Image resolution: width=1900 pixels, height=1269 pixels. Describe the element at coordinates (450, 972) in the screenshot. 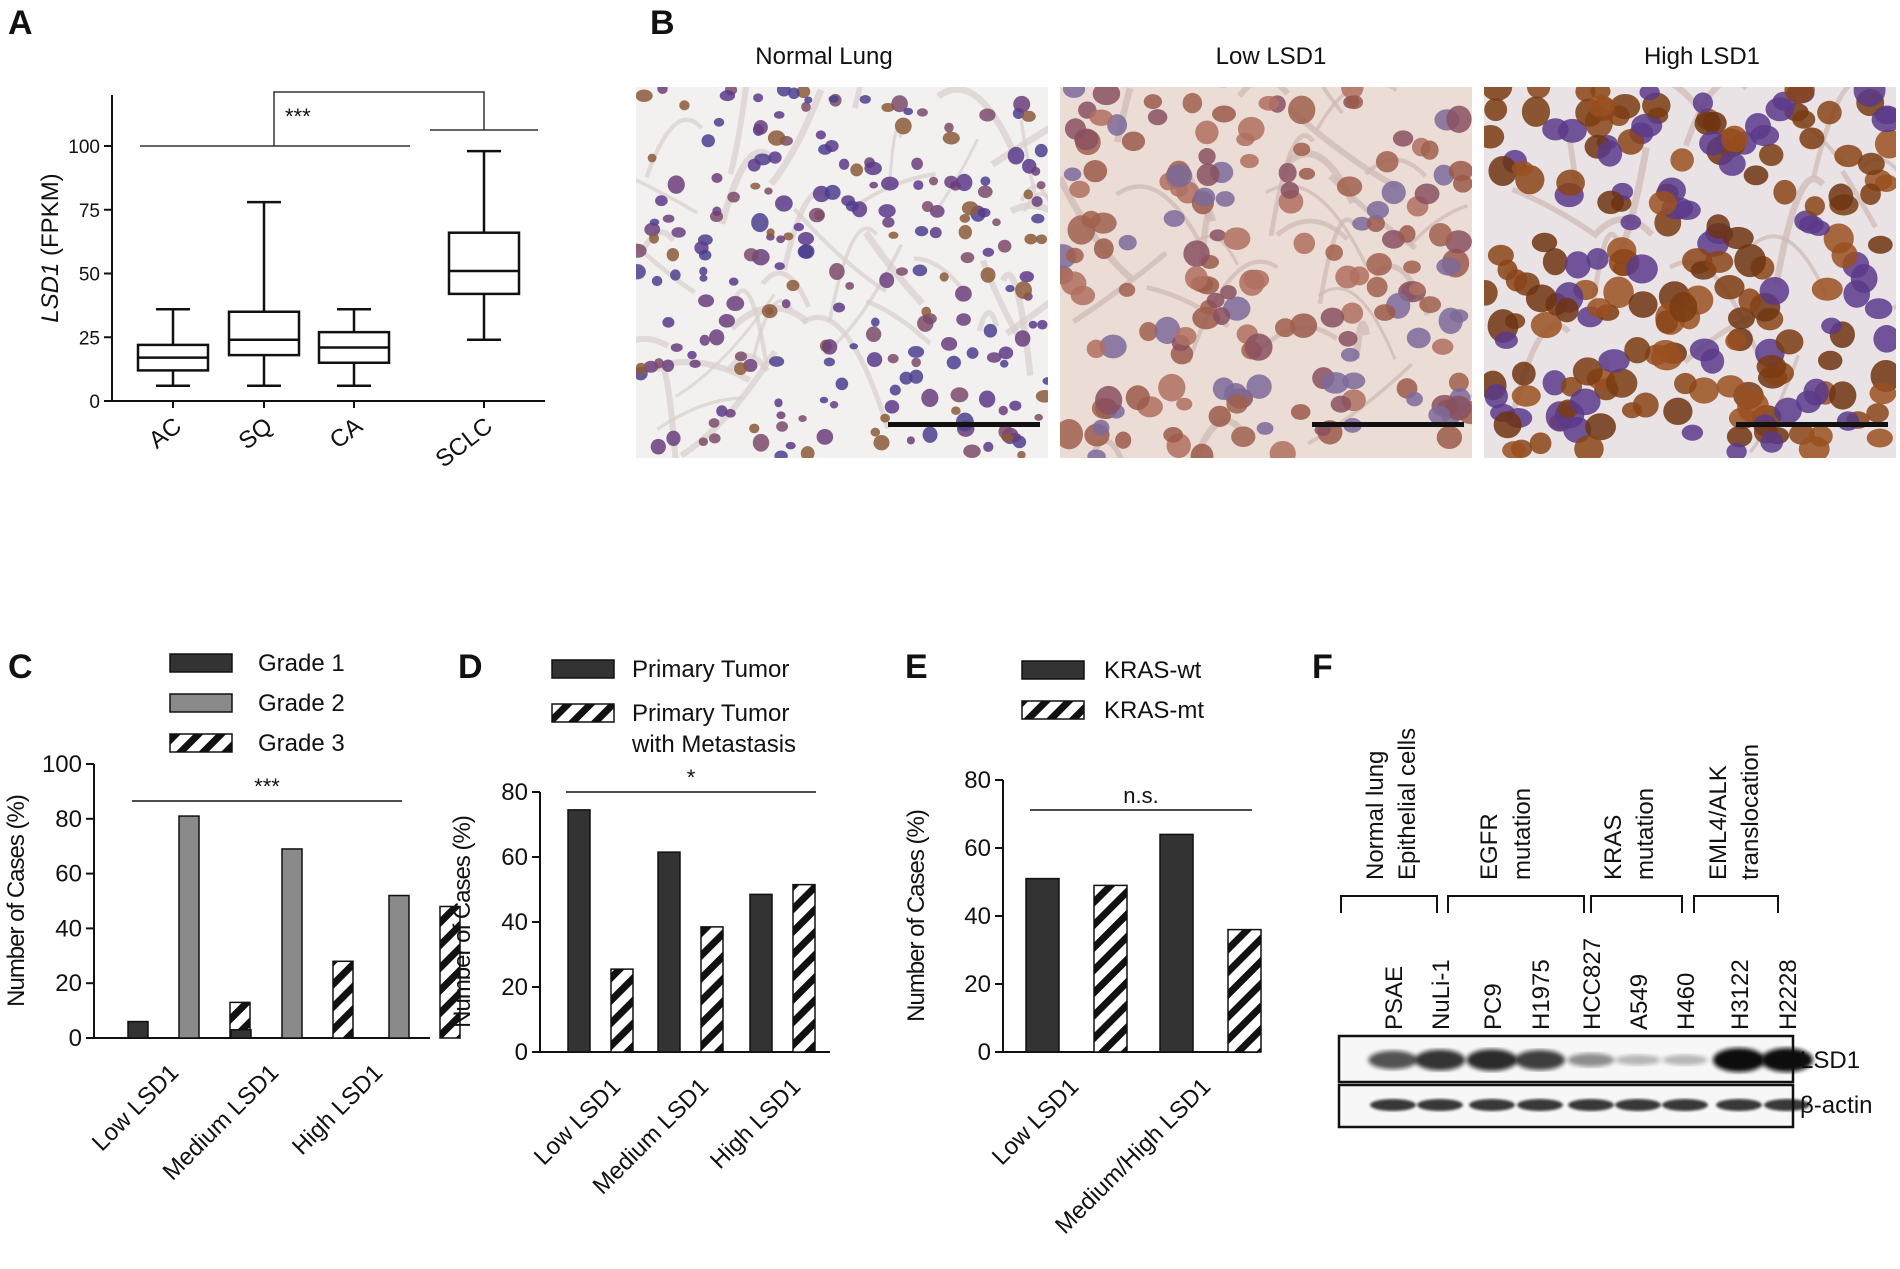

I see `bar-panelc-s2-c2` at that location.